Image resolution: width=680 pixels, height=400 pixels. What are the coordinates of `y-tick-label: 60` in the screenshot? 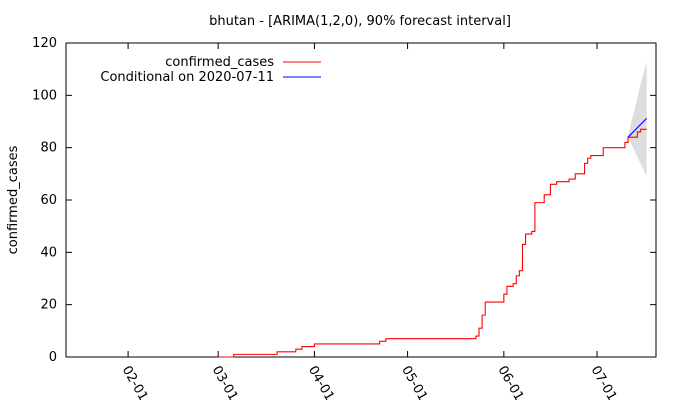 It's located at (48, 200).